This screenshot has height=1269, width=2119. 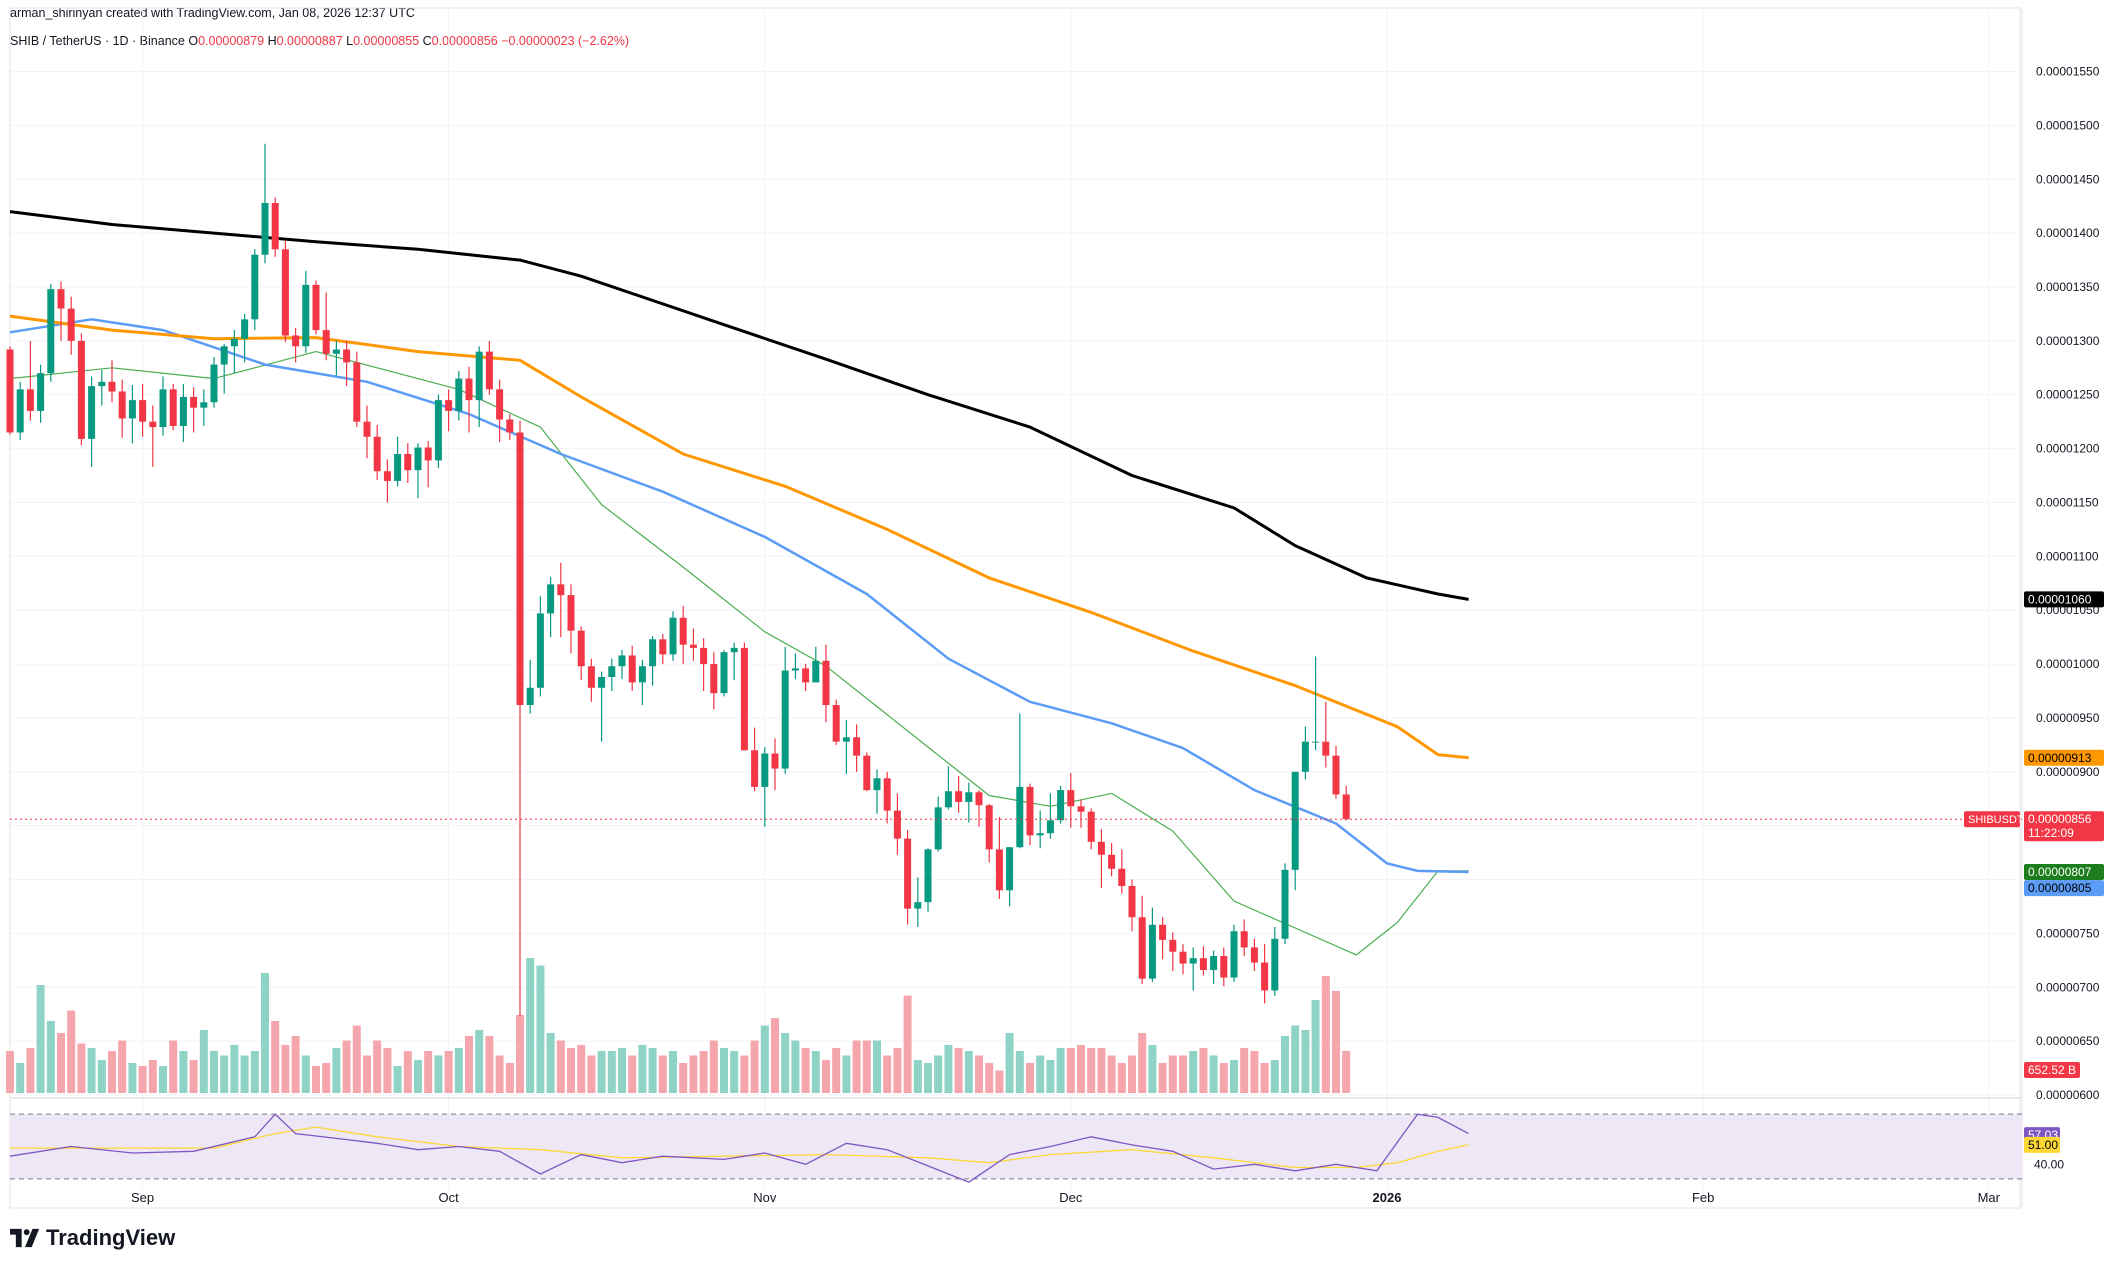 I want to click on price-label-box, so click(x=2064, y=871).